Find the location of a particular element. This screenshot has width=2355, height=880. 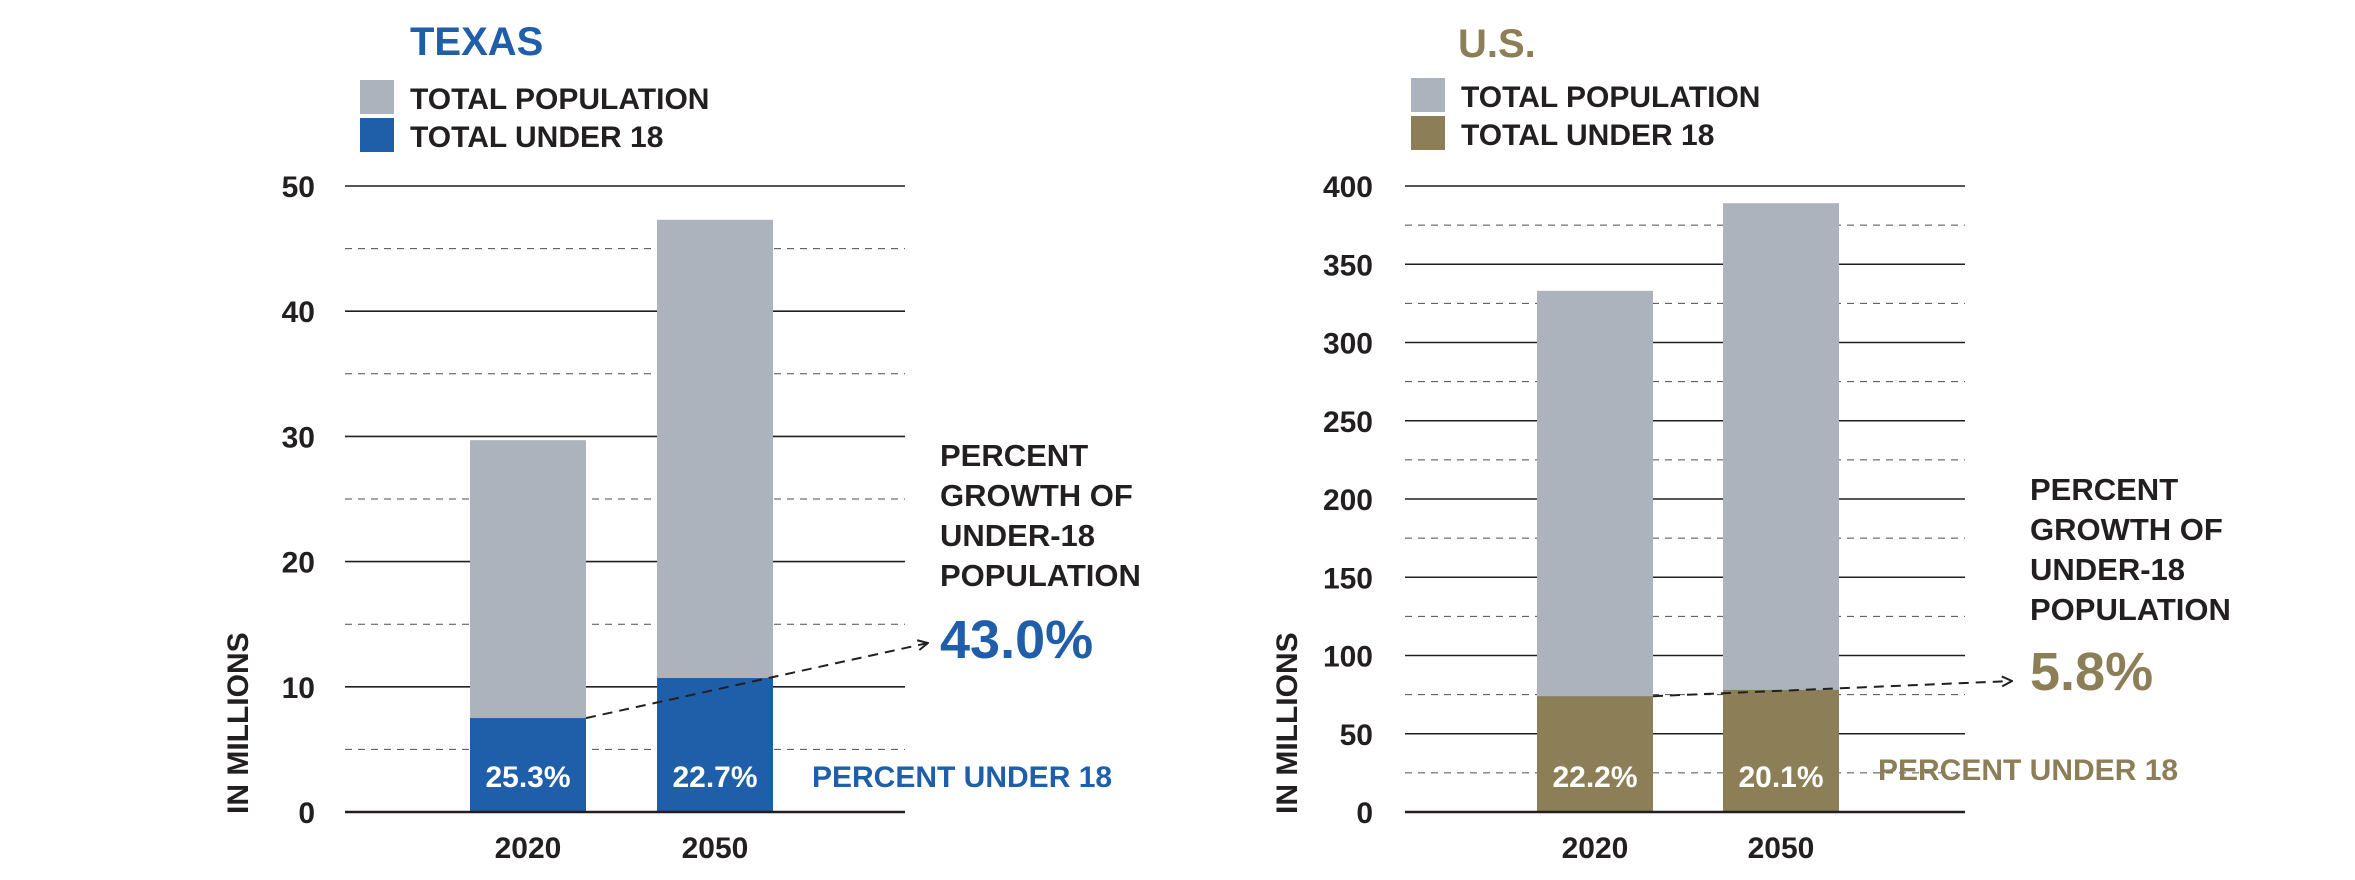

y-tick-label: 150 is located at coordinates (1348, 578).